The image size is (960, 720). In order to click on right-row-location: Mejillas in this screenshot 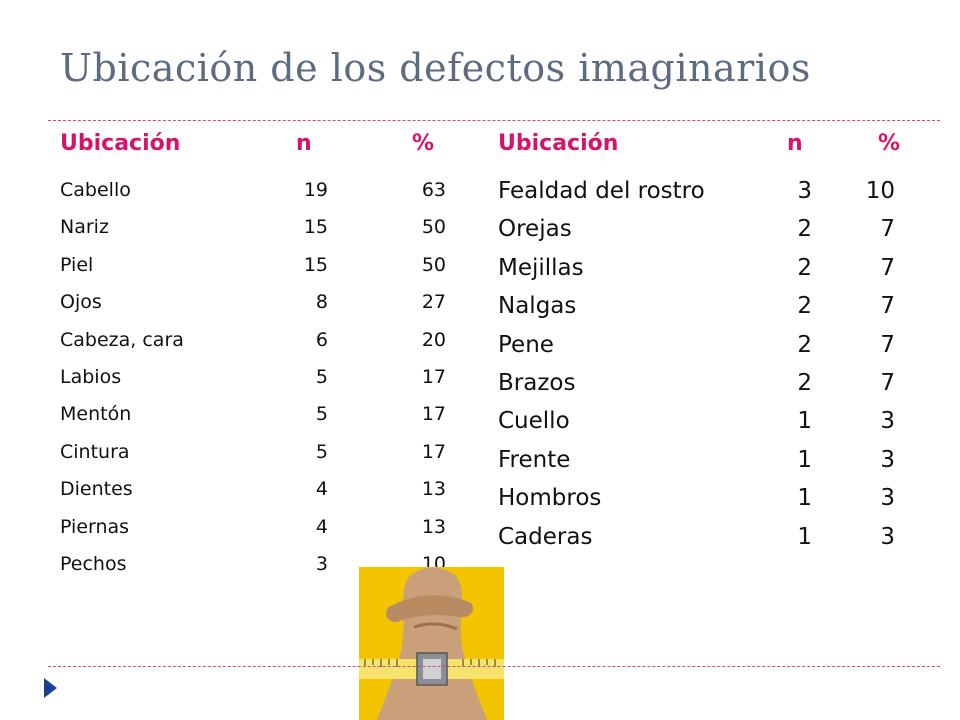, I will do `click(541, 267)`.